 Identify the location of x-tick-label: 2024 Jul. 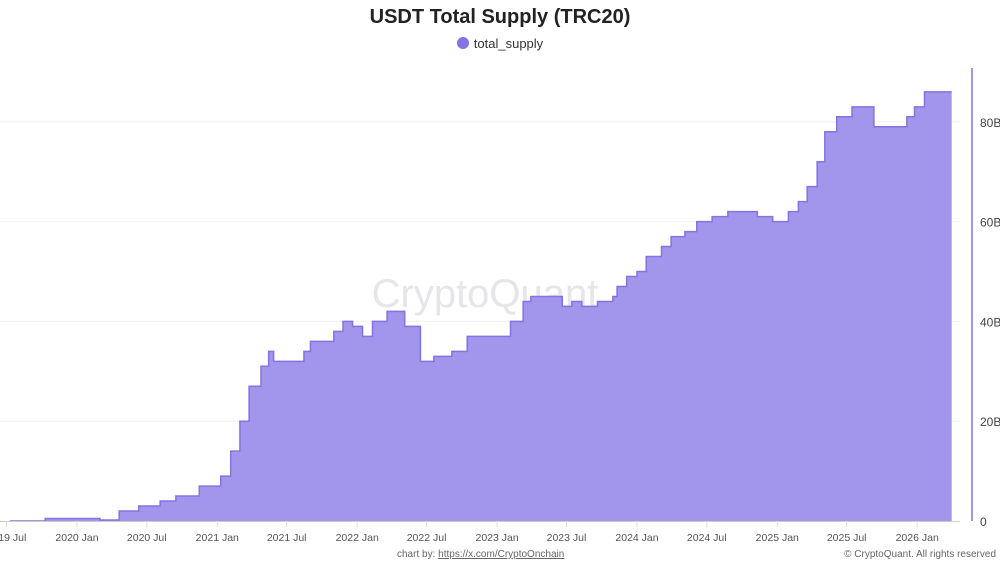
(707, 538).